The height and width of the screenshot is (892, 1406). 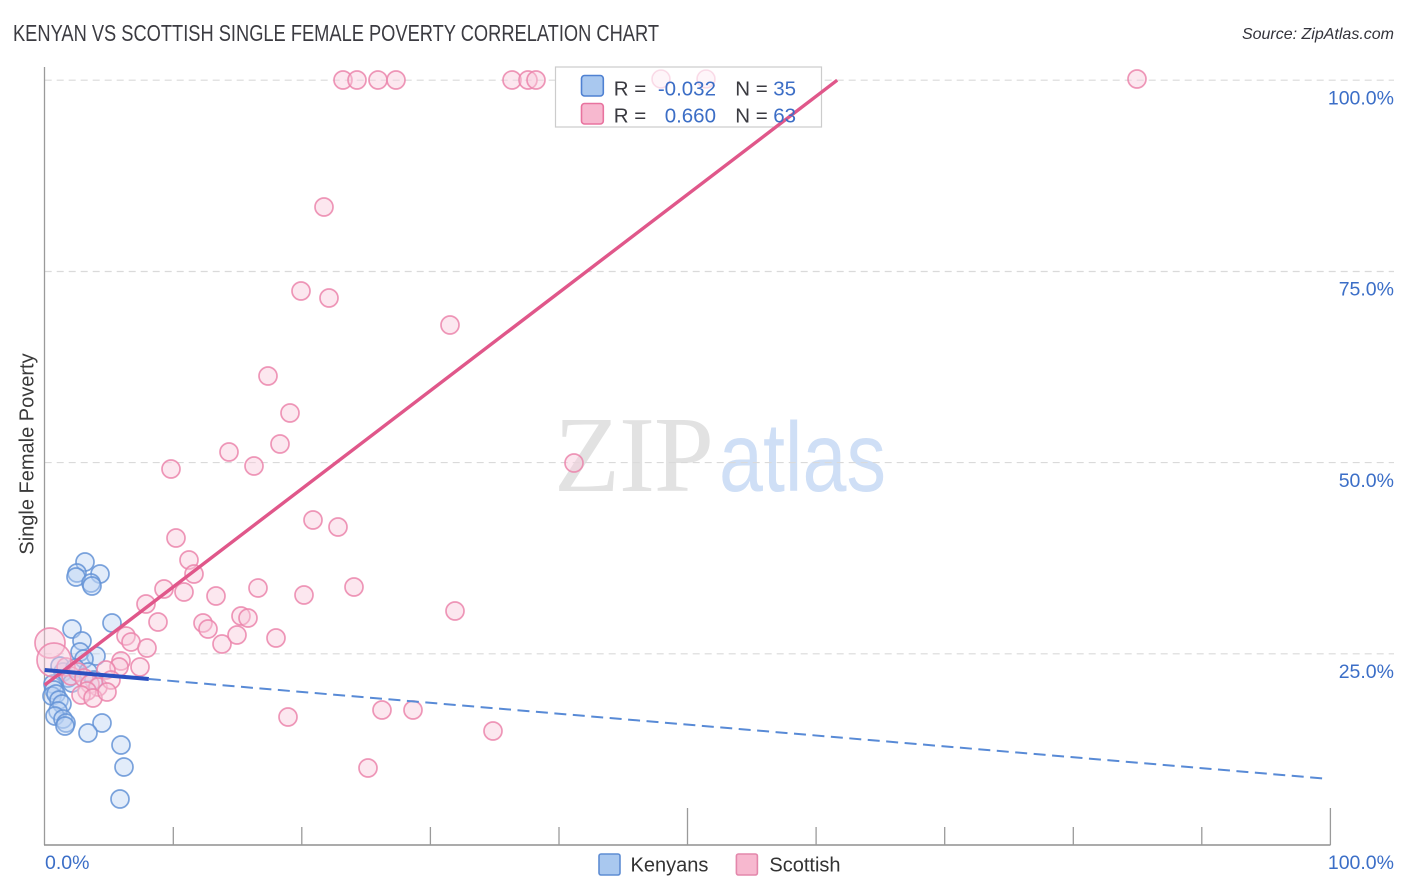 What do you see at coordinates (690, 116) in the screenshot?
I see `svg-text: 0.660` at bounding box center [690, 116].